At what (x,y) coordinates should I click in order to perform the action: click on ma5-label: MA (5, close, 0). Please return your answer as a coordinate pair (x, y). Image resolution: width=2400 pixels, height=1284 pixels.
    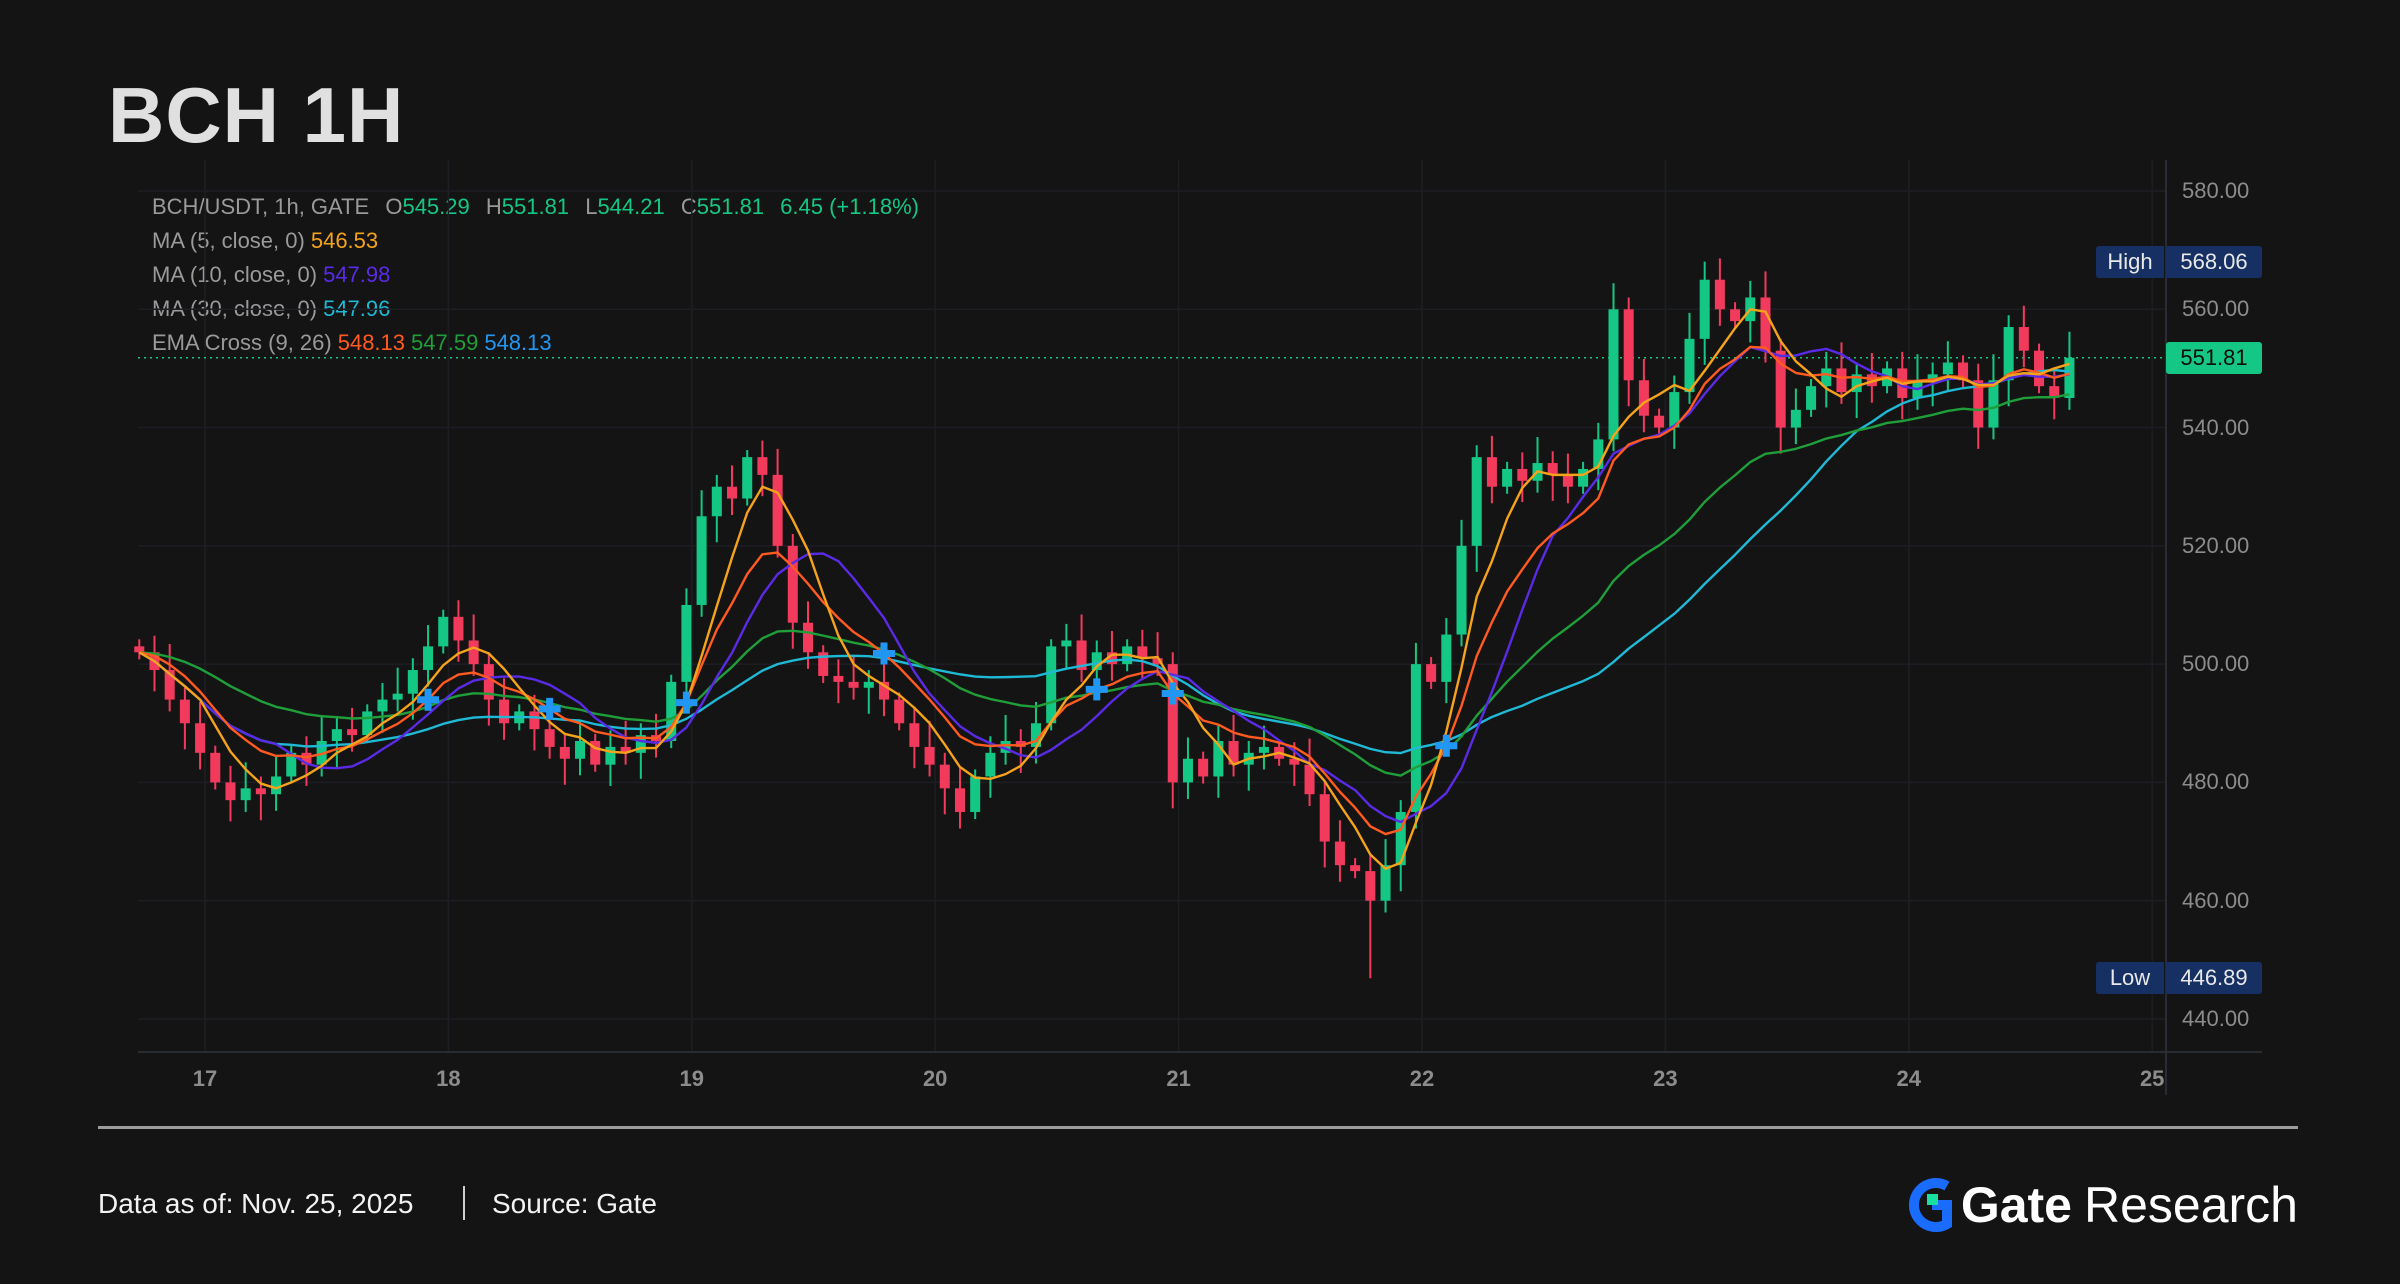
    Looking at the image, I should click on (228, 240).